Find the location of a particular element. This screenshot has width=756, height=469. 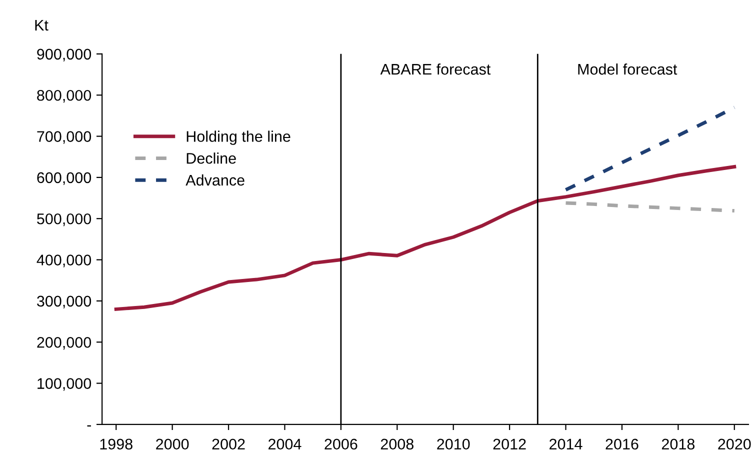

x-tick-label: 2020 is located at coordinates (734, 444).